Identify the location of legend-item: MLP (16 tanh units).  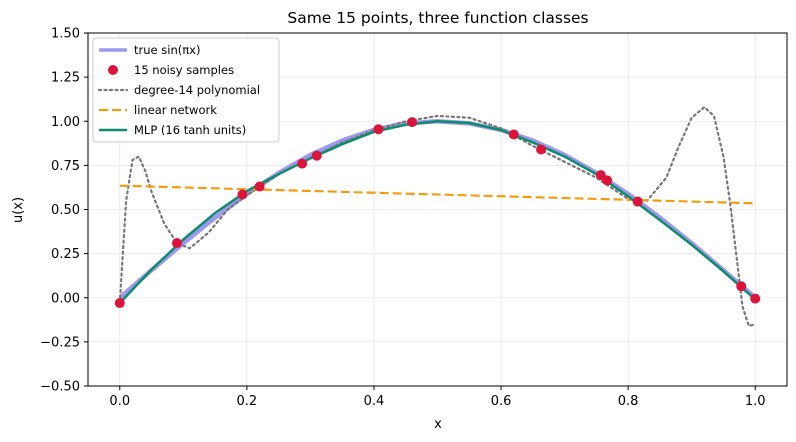
(172, 130).